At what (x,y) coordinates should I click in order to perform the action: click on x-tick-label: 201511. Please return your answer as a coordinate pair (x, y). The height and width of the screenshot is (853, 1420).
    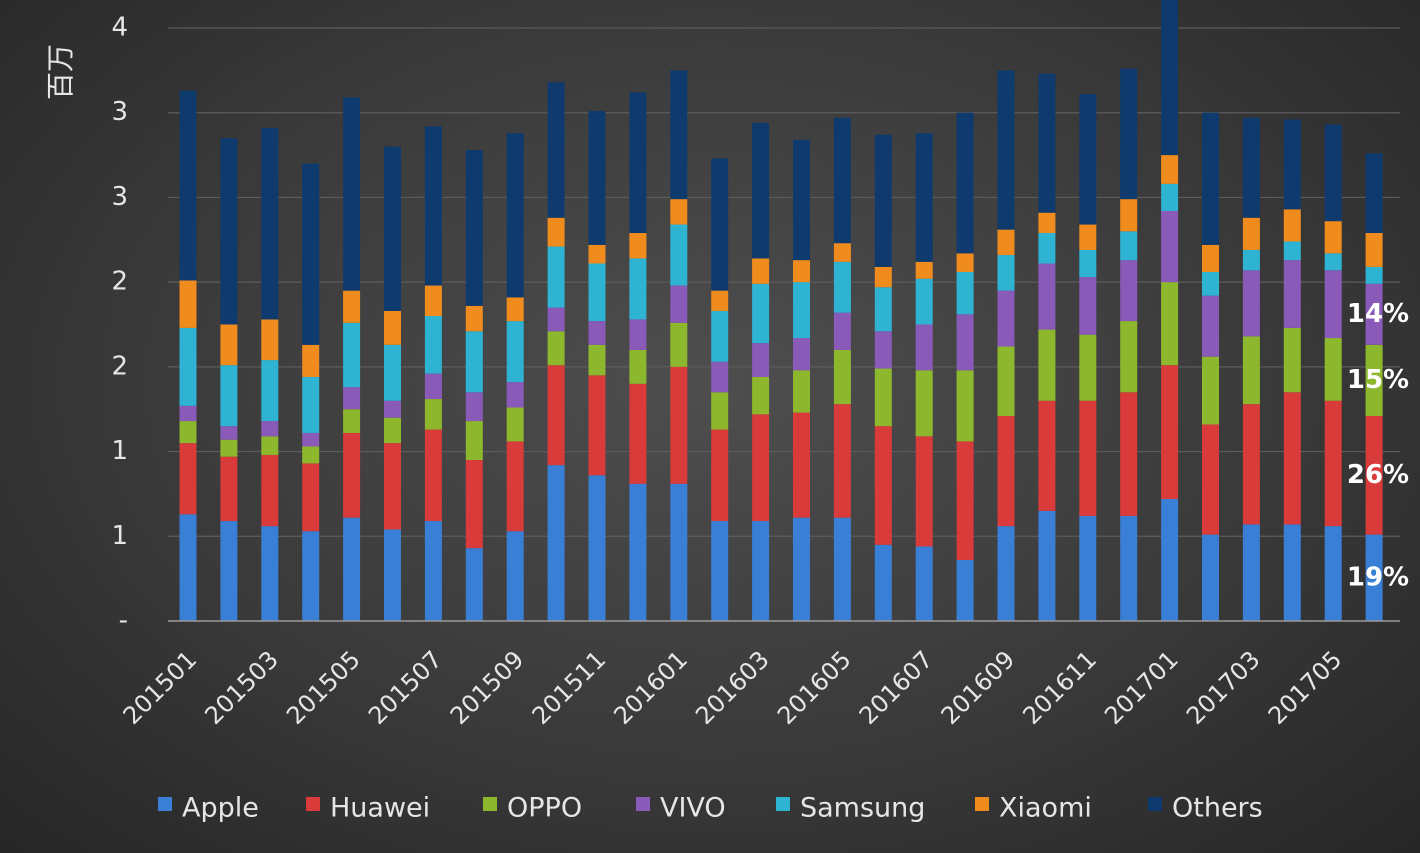
    Looking at the image, I should click on (569, 687).